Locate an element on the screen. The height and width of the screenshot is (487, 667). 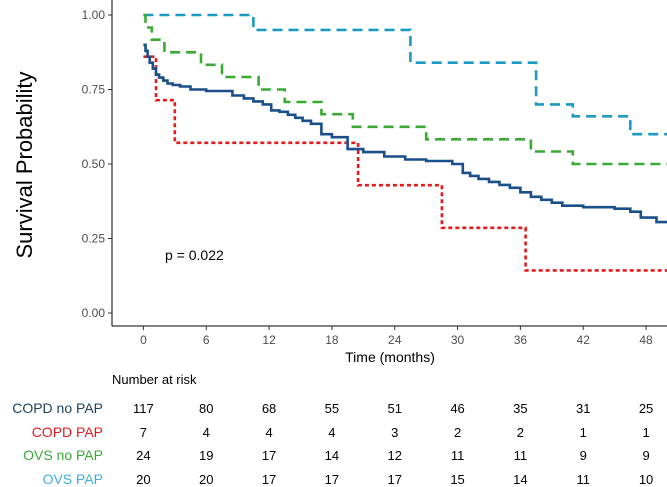
x-tick-label: 48 is located at coordinates (646, 340).